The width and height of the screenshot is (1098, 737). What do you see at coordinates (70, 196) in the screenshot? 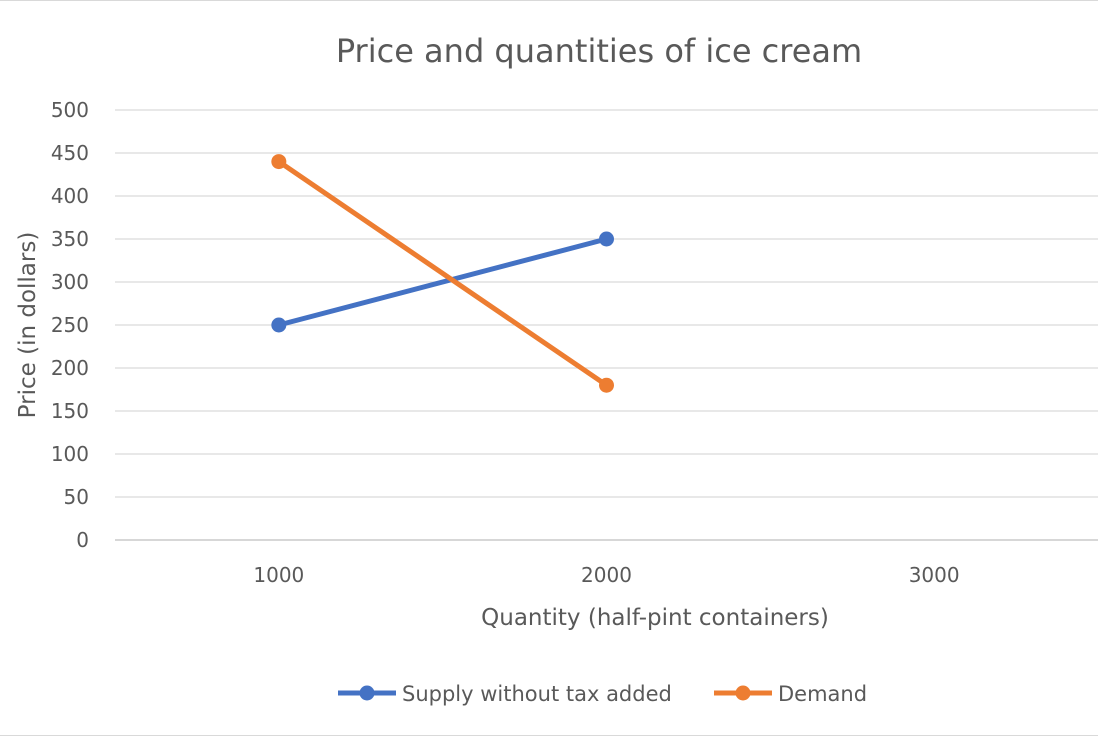
I see `y-tick-label: 400` at bounding box center [70, 196].